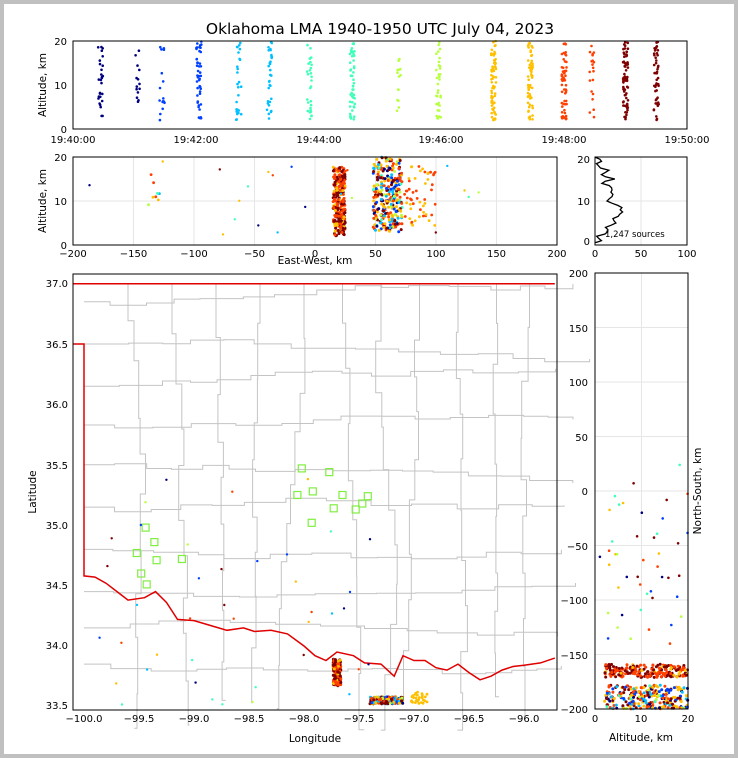 This screenshot has height=758, width=738. Describe the element at coordinates (574, 710) in the screenshot. I see `tick-label: −200` at that location.